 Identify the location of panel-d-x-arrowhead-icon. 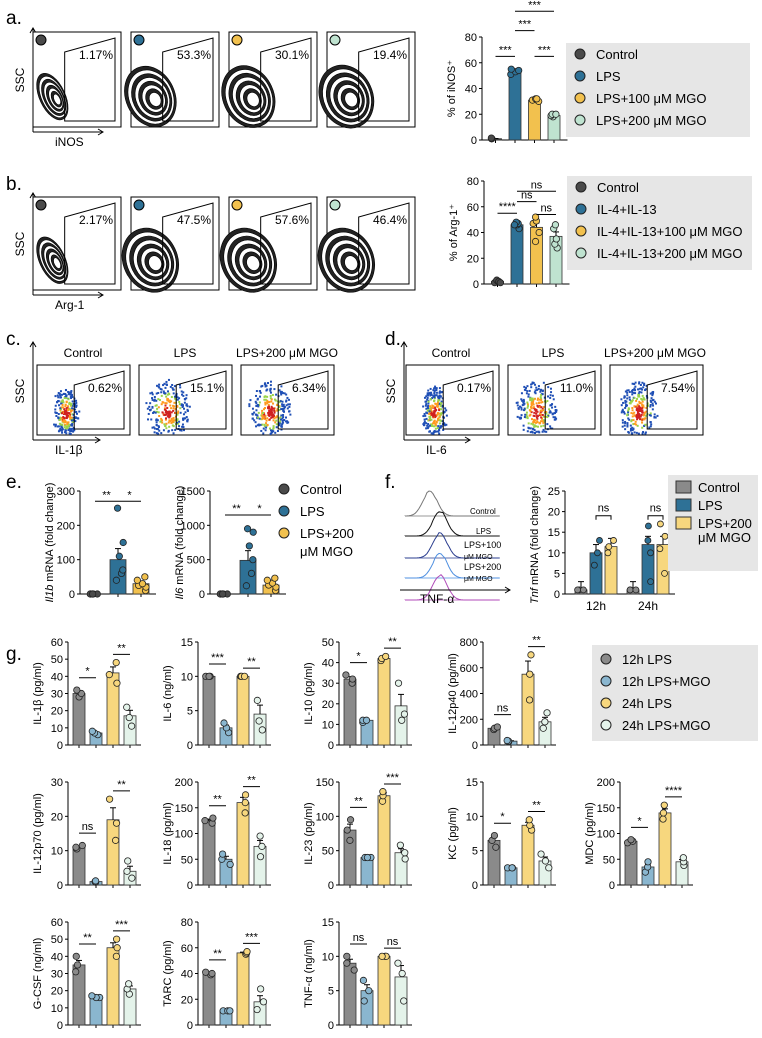
(467, 440).